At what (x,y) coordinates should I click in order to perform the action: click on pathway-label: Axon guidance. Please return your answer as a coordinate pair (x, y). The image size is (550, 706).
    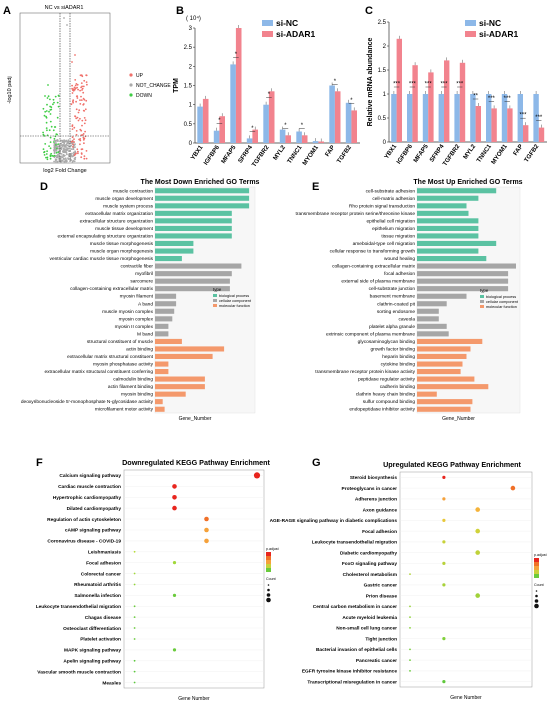
    Looking at the image, I should click on (380, 510).